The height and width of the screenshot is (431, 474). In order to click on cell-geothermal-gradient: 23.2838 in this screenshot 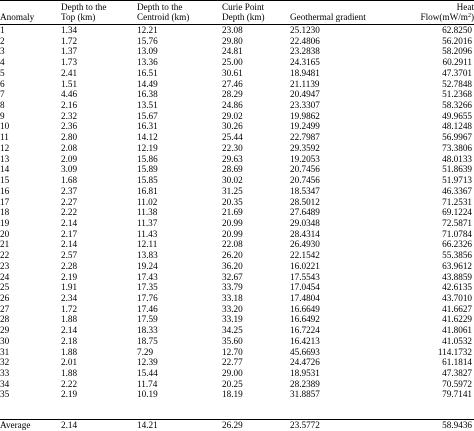, I will do `click(305, 51)`.